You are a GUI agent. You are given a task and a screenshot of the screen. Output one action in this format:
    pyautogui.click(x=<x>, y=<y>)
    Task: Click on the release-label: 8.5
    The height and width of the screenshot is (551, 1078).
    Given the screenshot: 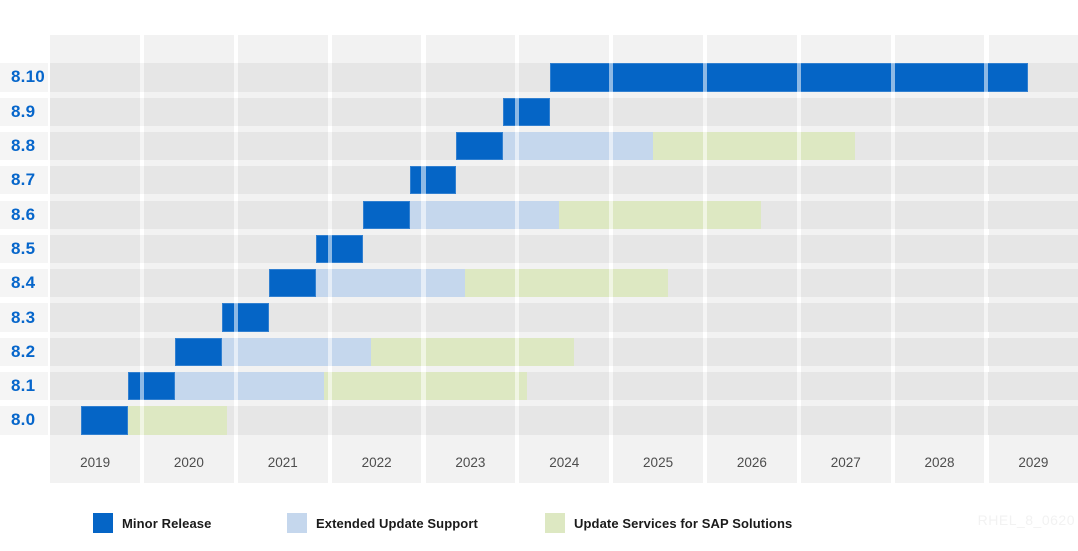 What is the action you would take?
    pyautogui.click(x=23, y=248)
    